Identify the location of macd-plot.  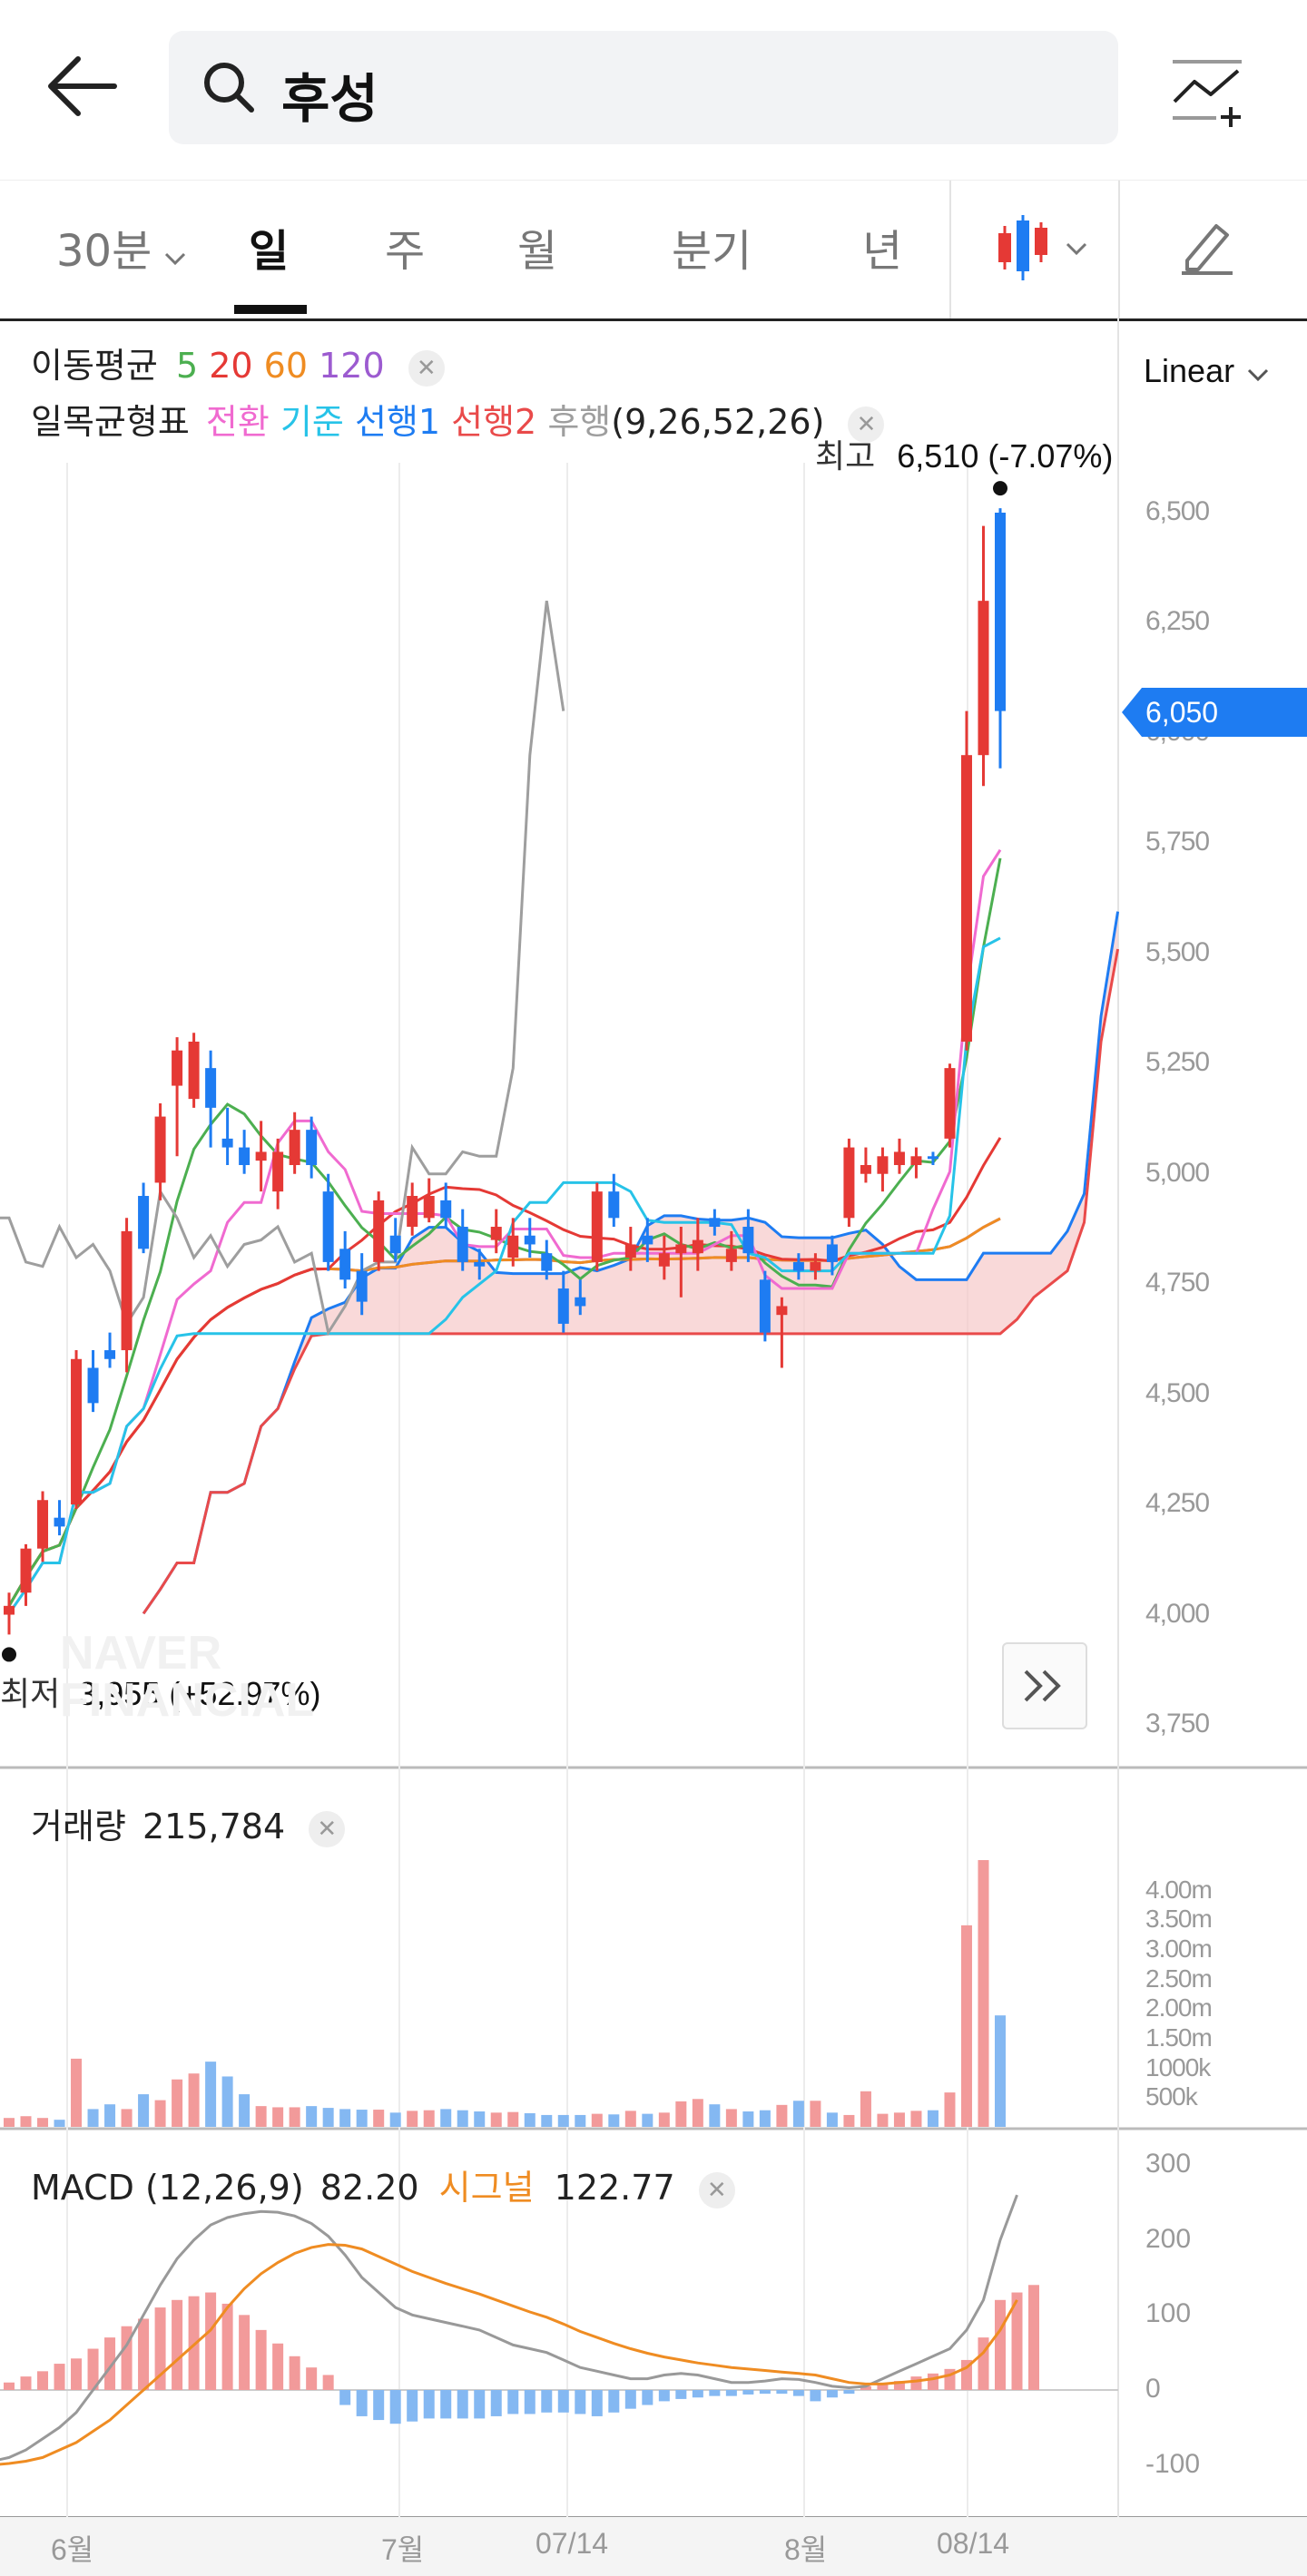
(520, 2330).